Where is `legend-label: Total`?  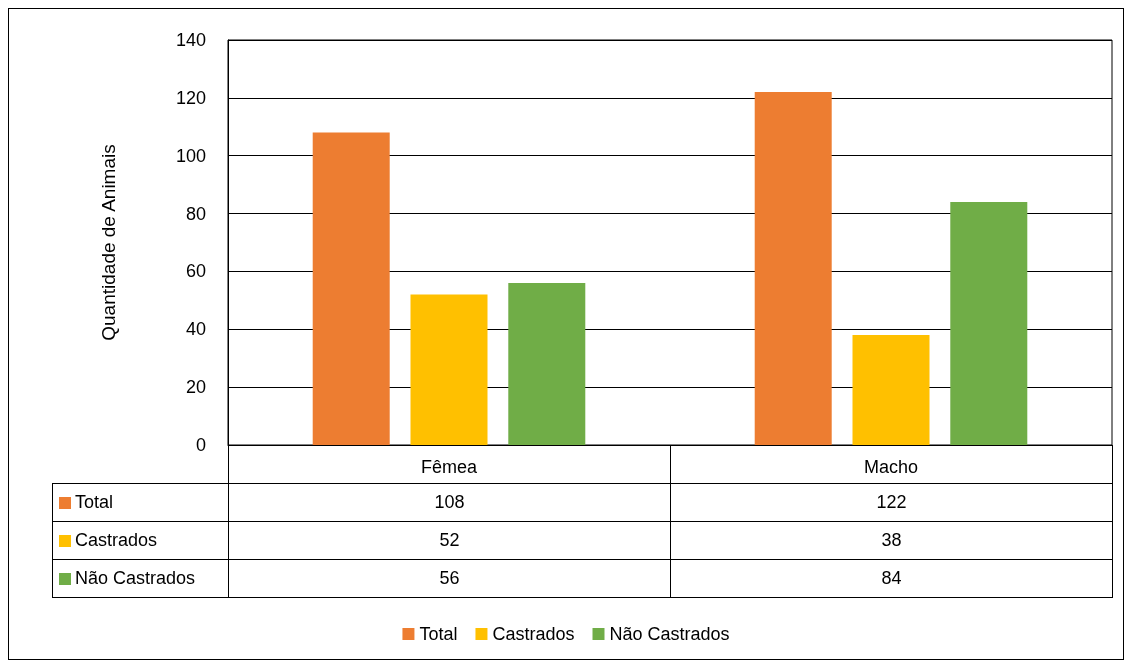
legend-label: Total is located at coordinates (438, 634).